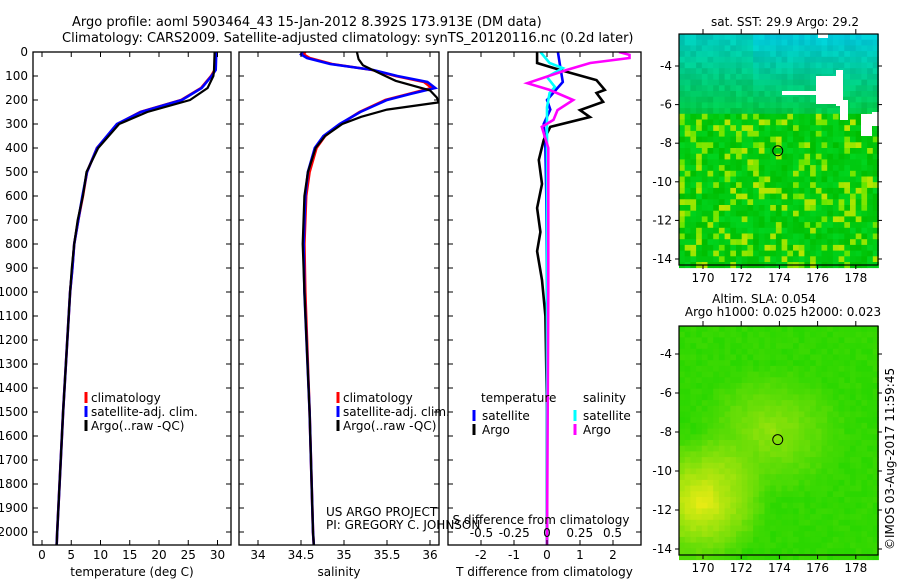 This screenshot has width=900, height=580. What do you see at coordinates (547, 533) in the screenshot?
I see `s-tick-label: 0` at bounding box center [547, 533].